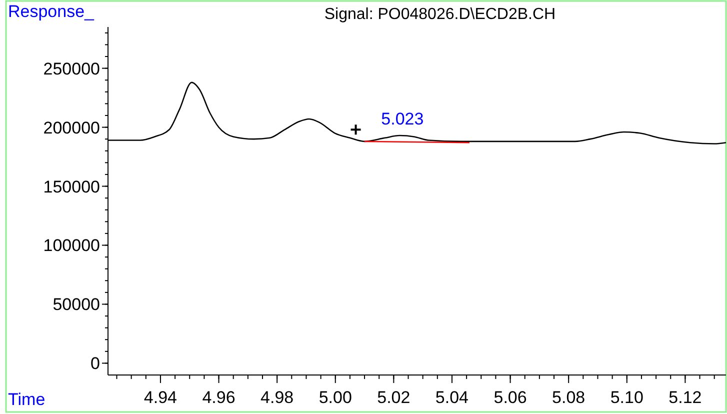  I want to click on x-tick-label: 5.00, so click(335, 397).